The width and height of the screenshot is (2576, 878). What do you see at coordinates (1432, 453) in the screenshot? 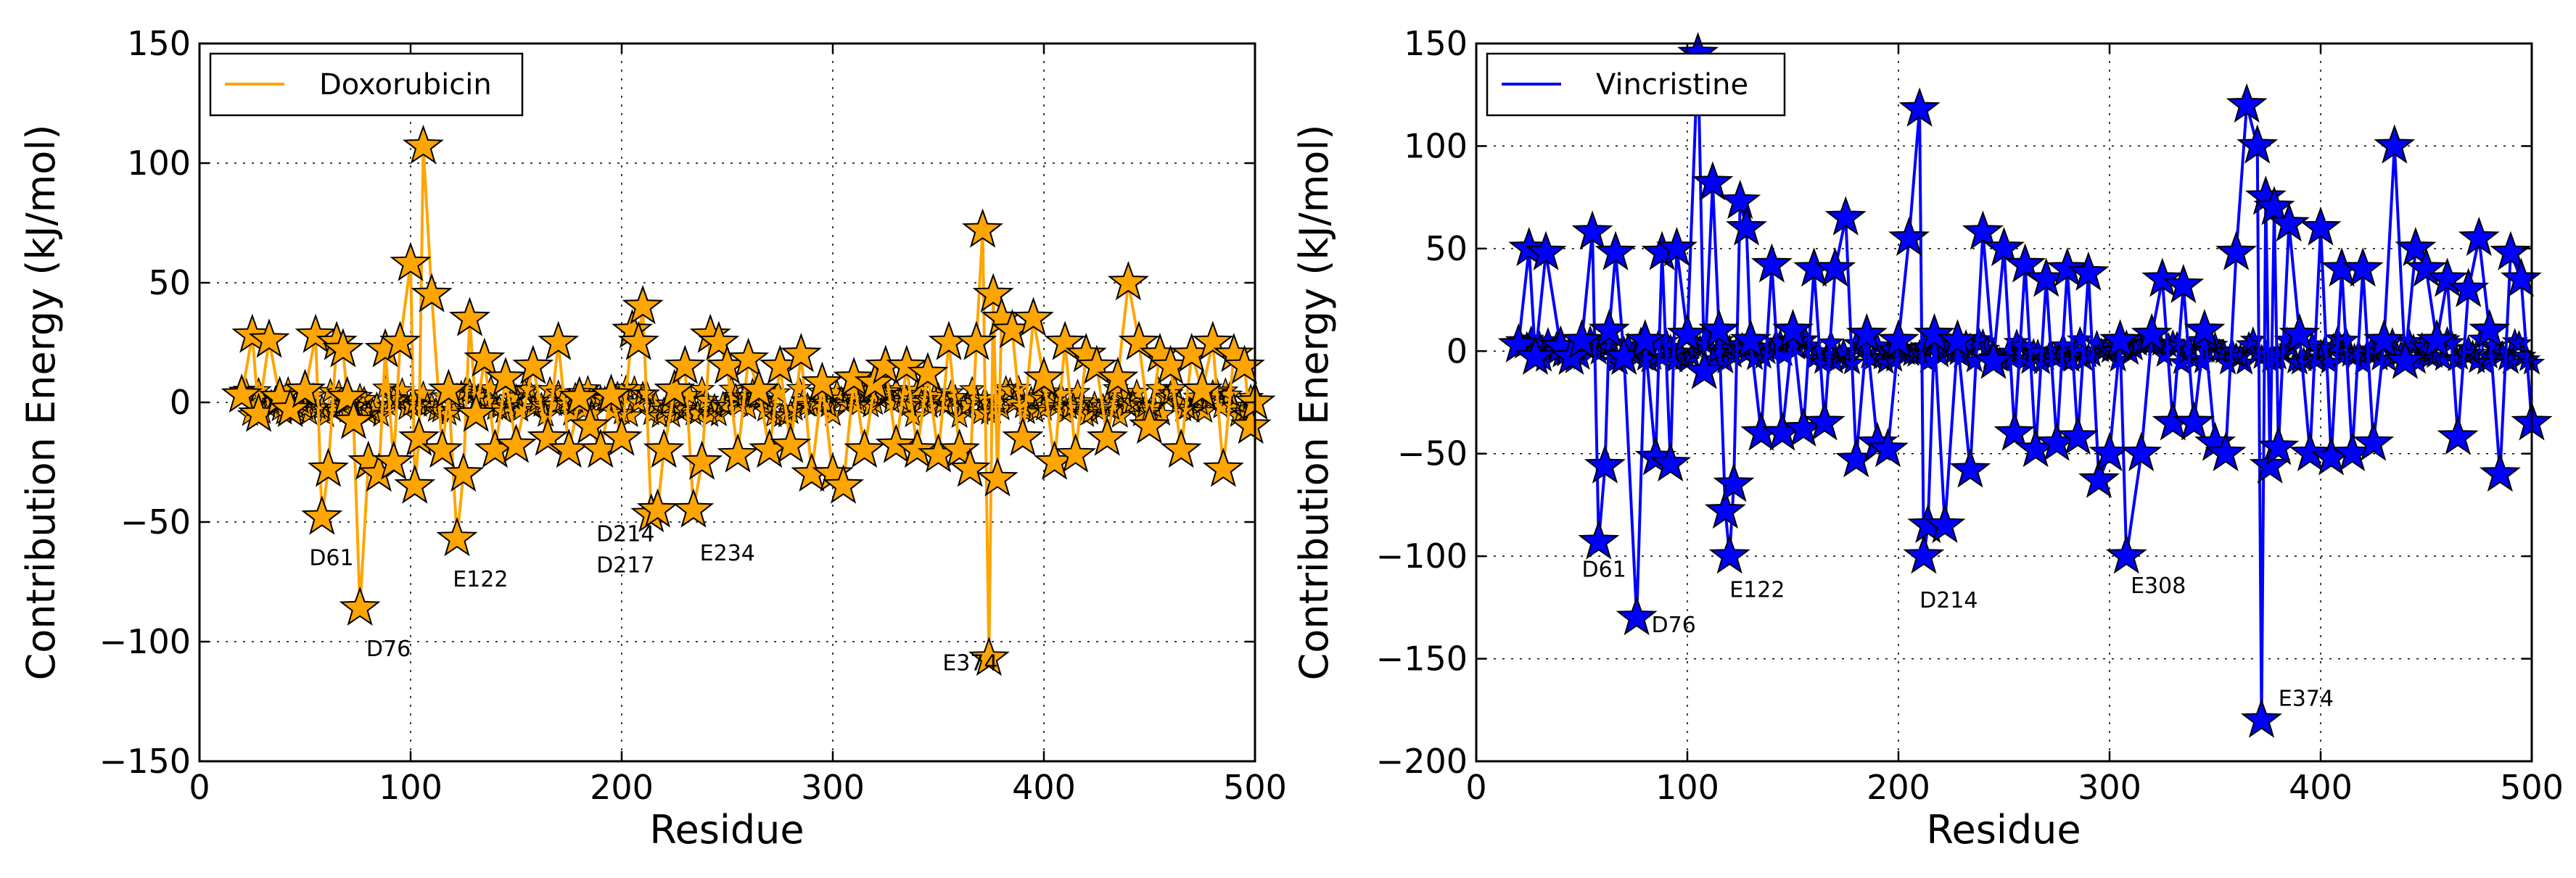
I see `y-tick-label: −50` at bounding box center [1432, 453].